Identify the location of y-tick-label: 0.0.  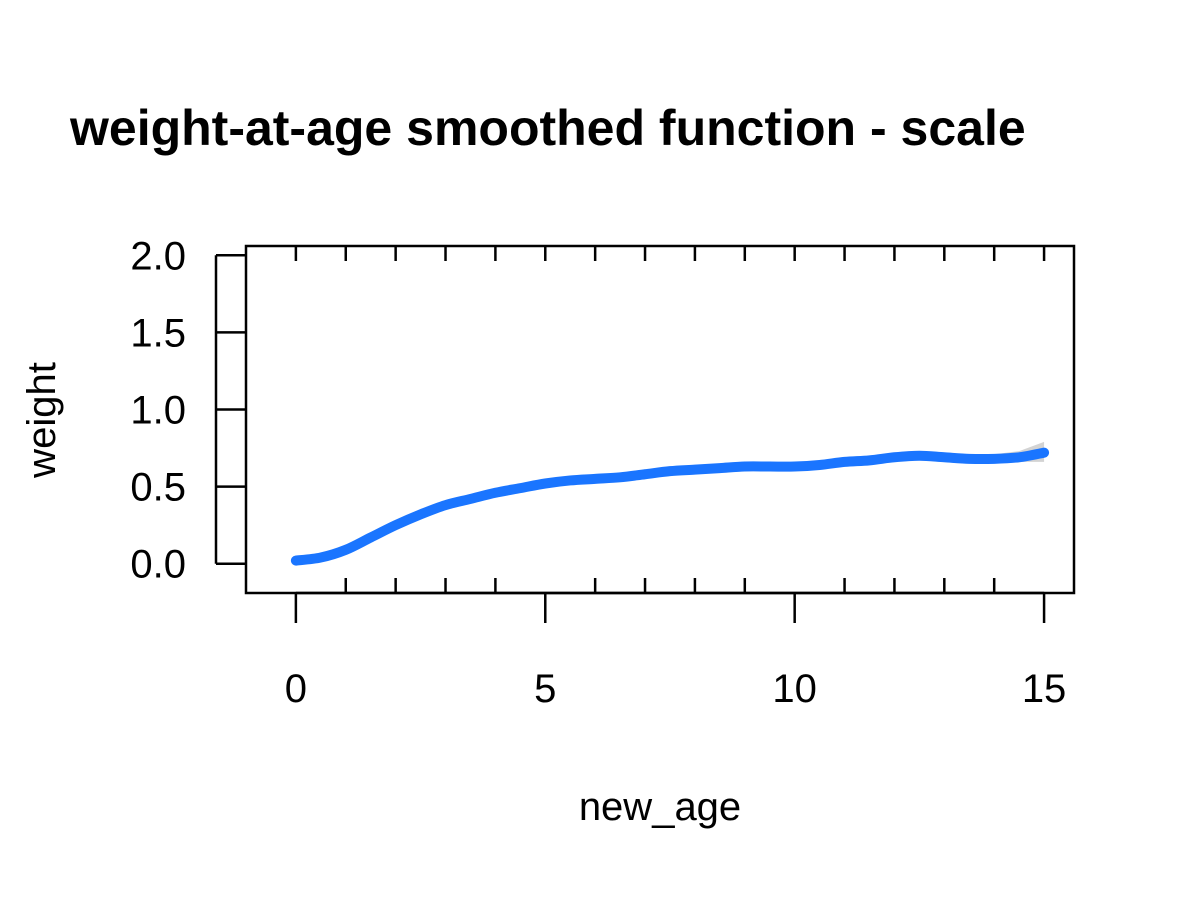
(158, 565).